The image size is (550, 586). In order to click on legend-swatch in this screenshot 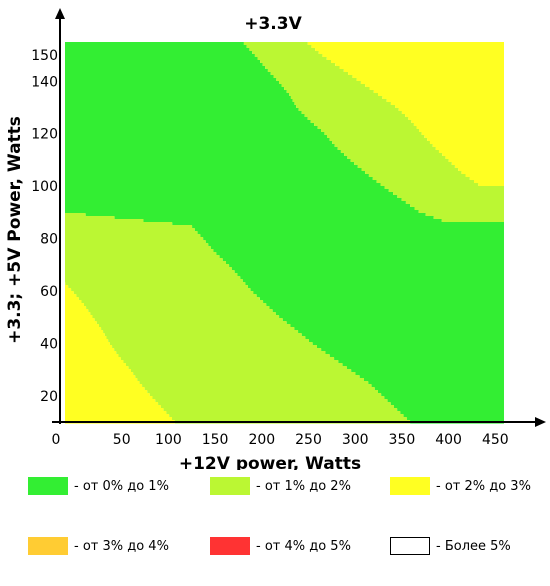, I will do `click(230, 546)`.